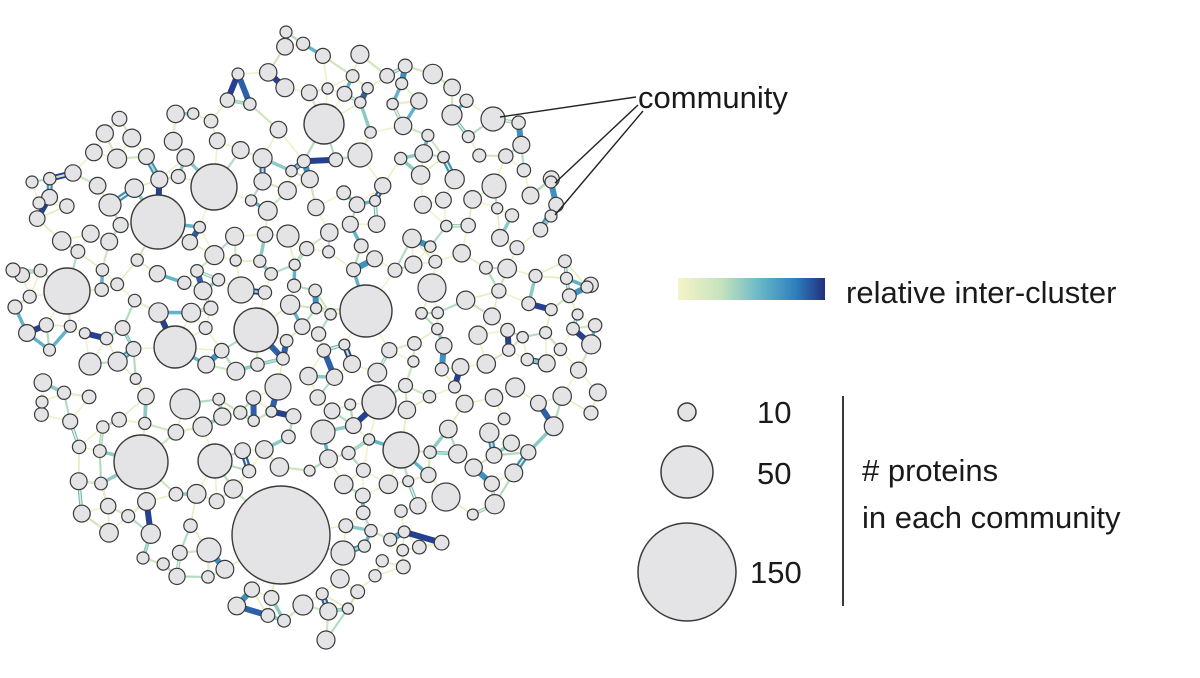 The width and height of the screenshot is (1200, 678). What do you see at coordinates (687, 412) in the screenshot?
I see `size-legend-circle-small` at bounding box center [687, 412].